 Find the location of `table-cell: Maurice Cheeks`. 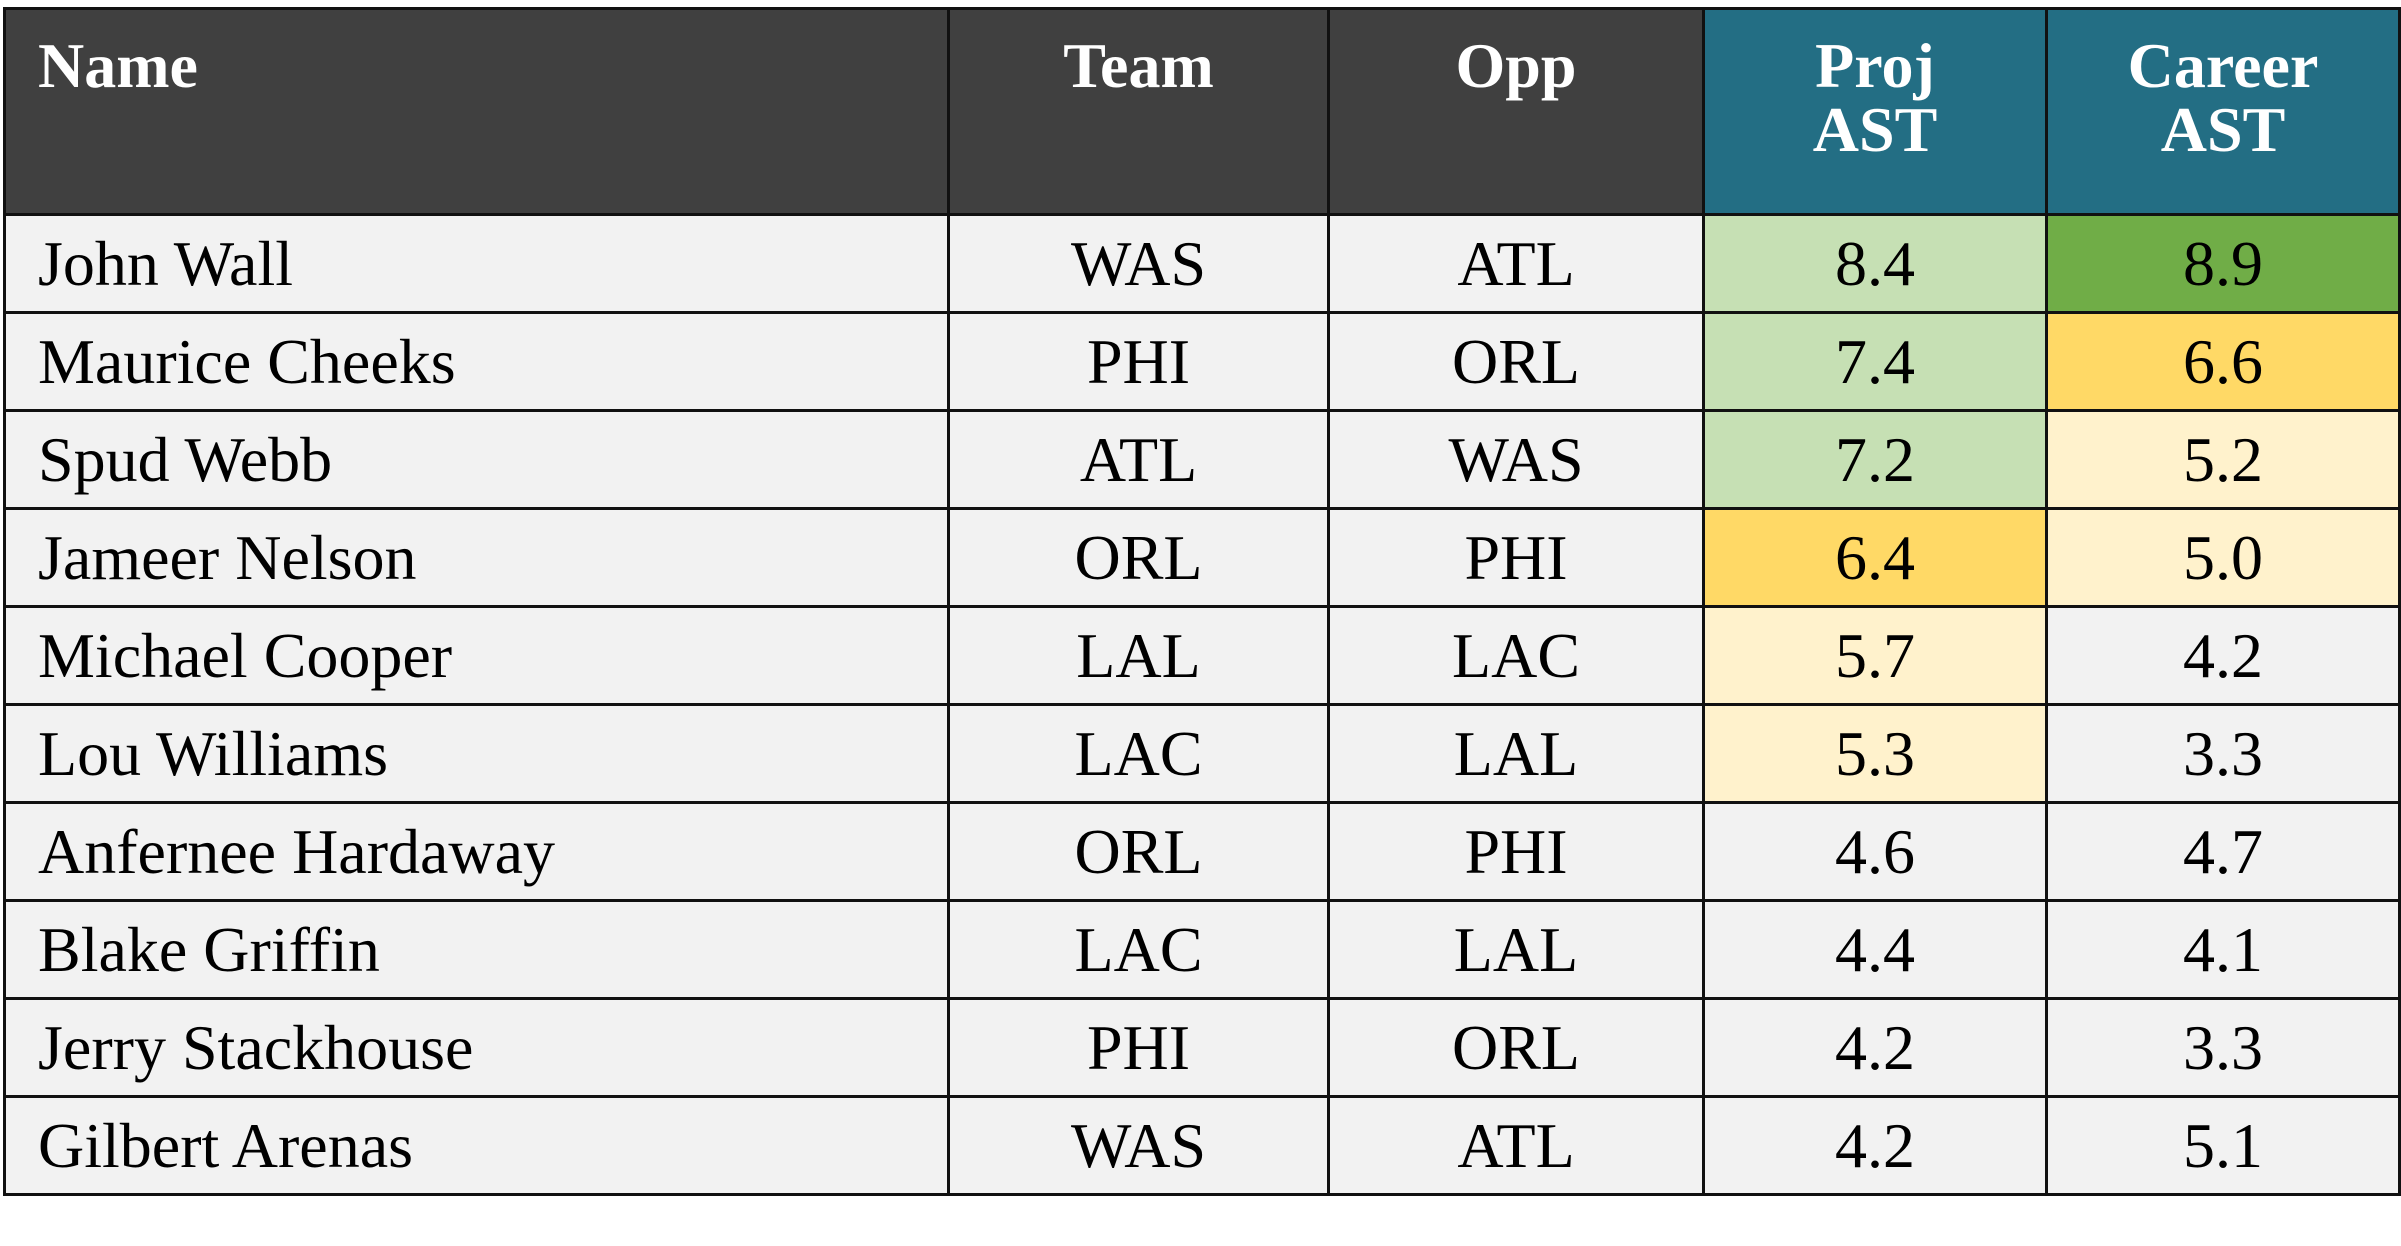

table-cell: Maurice Cheeks is located at coordinates (476, 361).